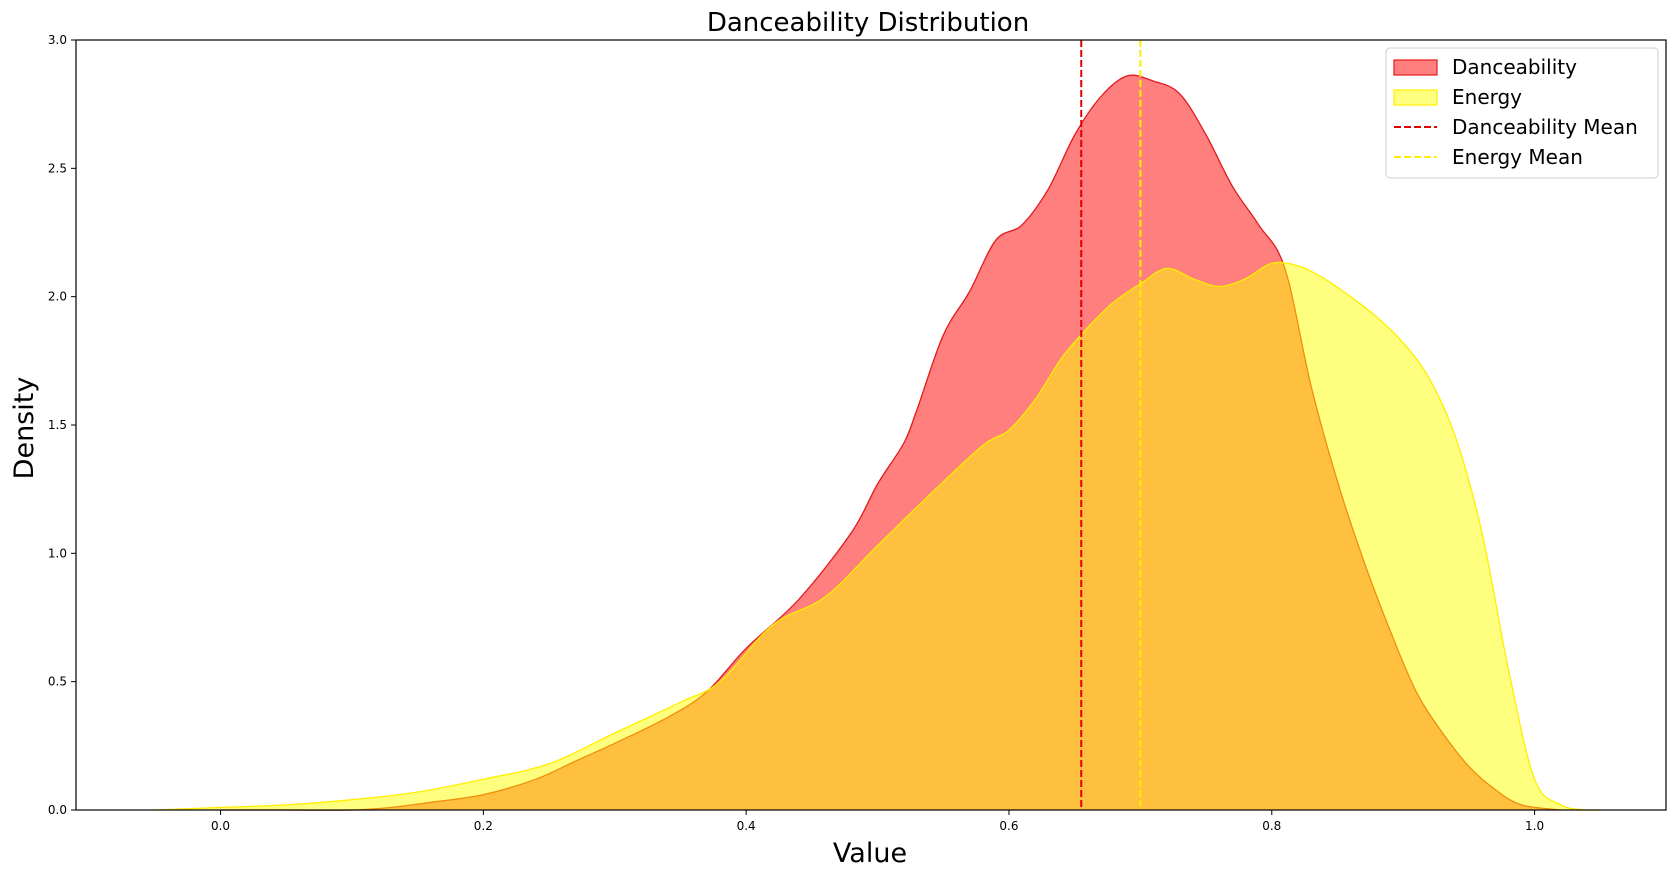 The height and width of the screenshot is (877, 1674). I want to click on y-tick-label: 1.0, so click(57, 553).